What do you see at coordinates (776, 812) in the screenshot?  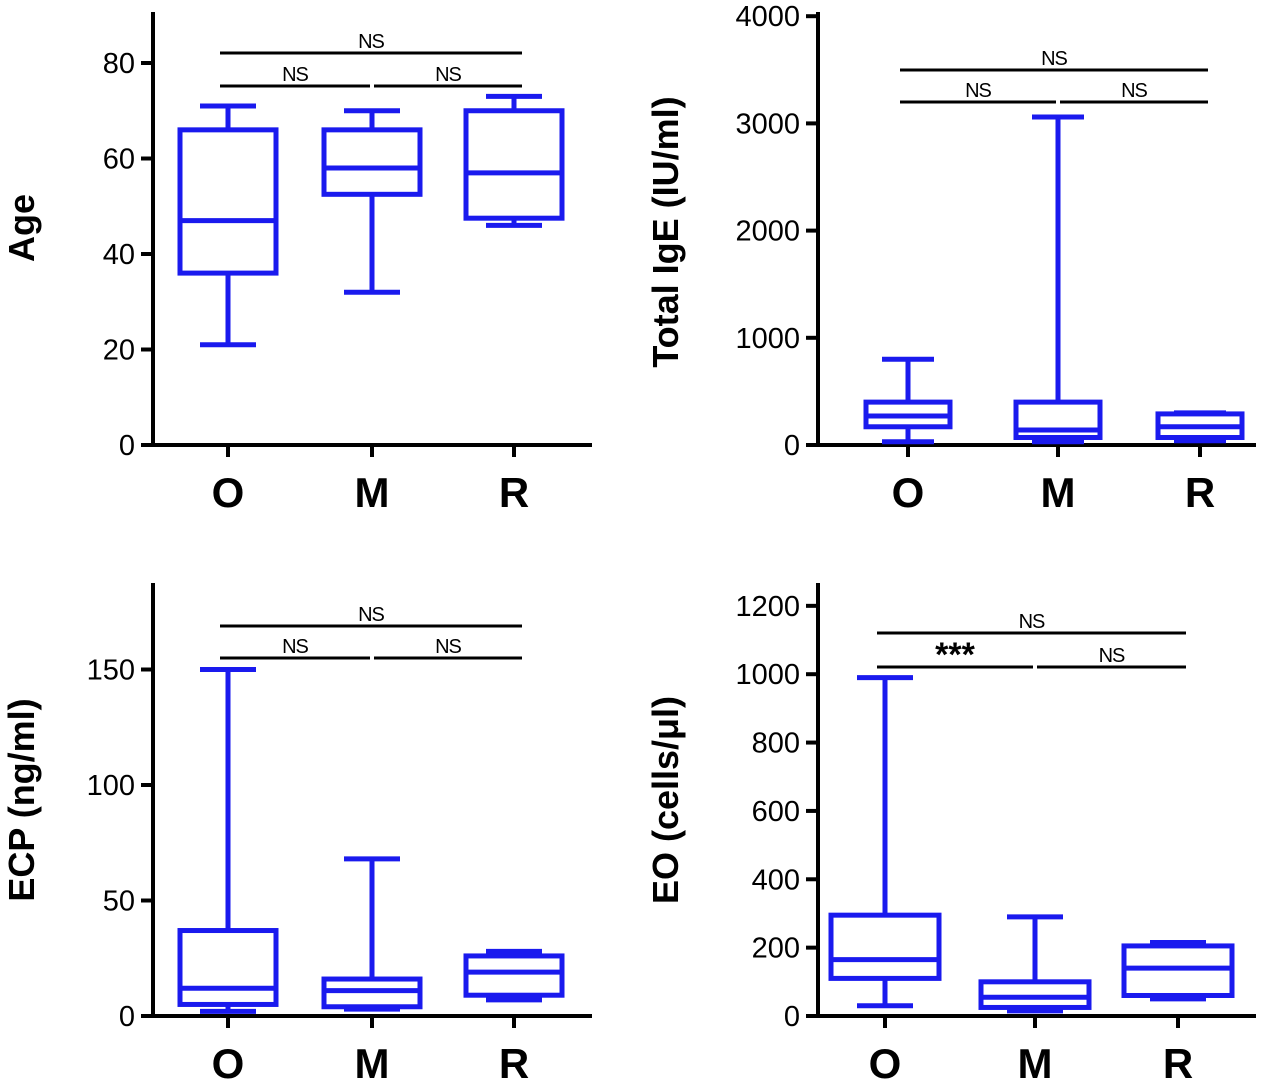 I see `y-tick-label: 600` at bounding box center [776, 812].